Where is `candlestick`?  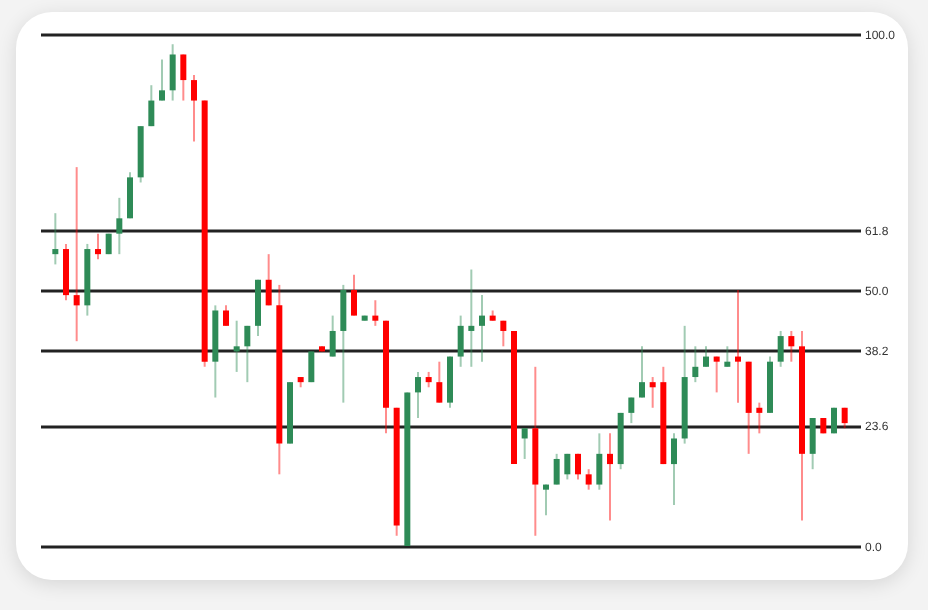 candlestick is located at coordinates (311, 367).